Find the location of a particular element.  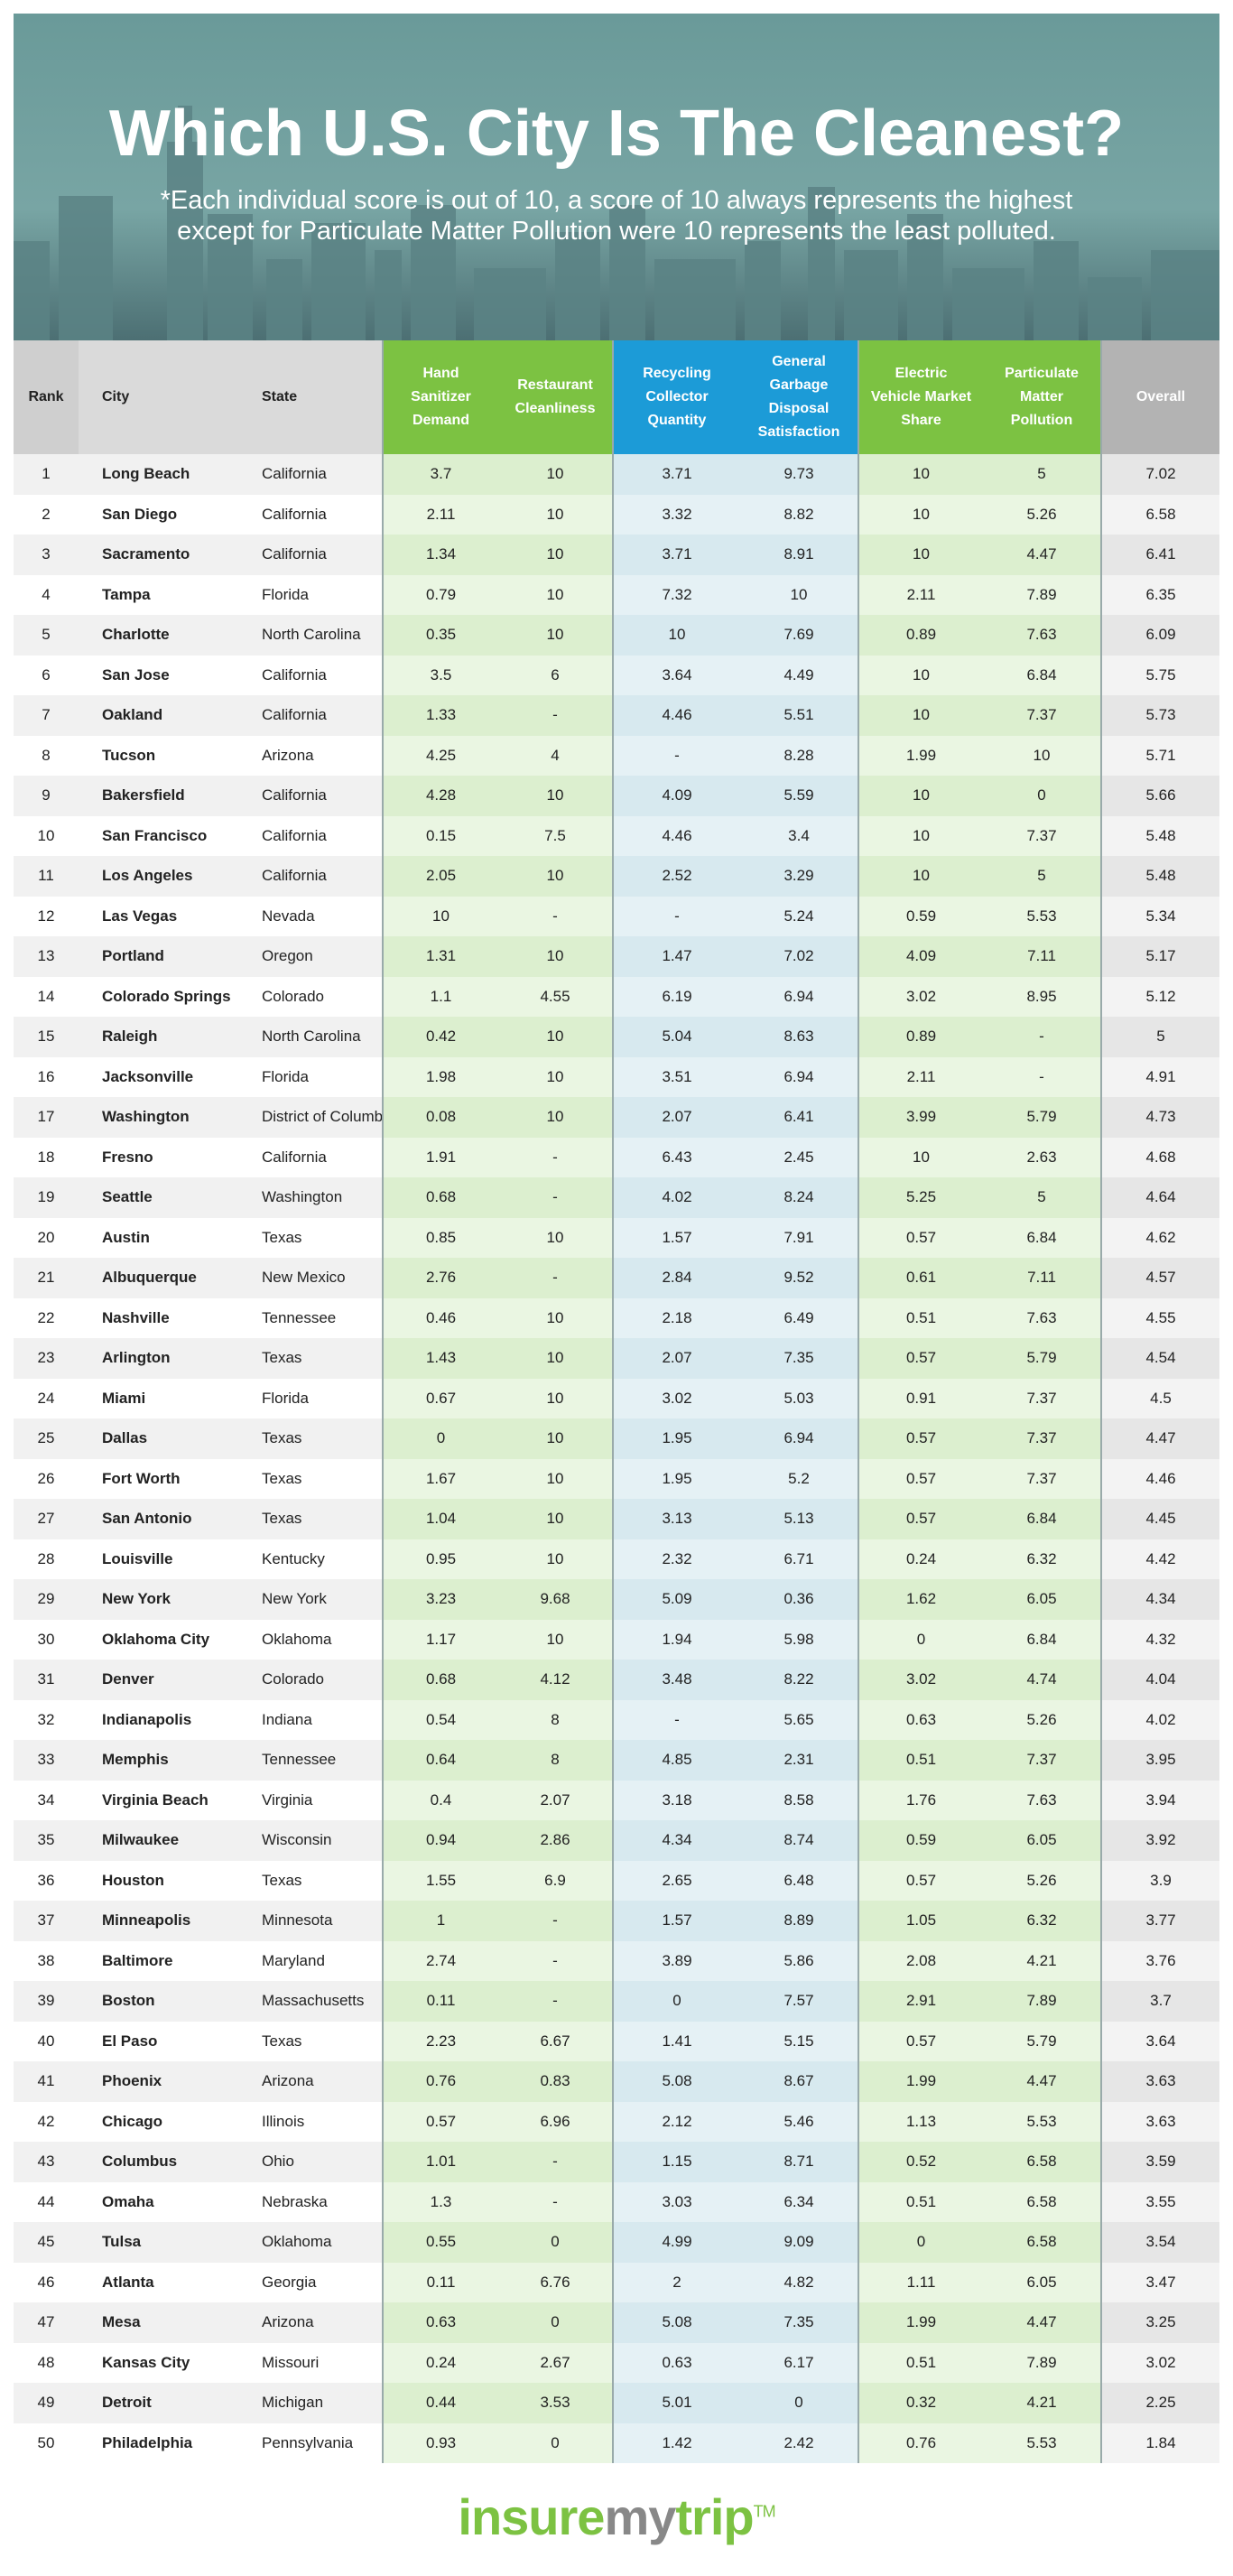

city-cell: Nashville is located at coordinates (158, 1317).